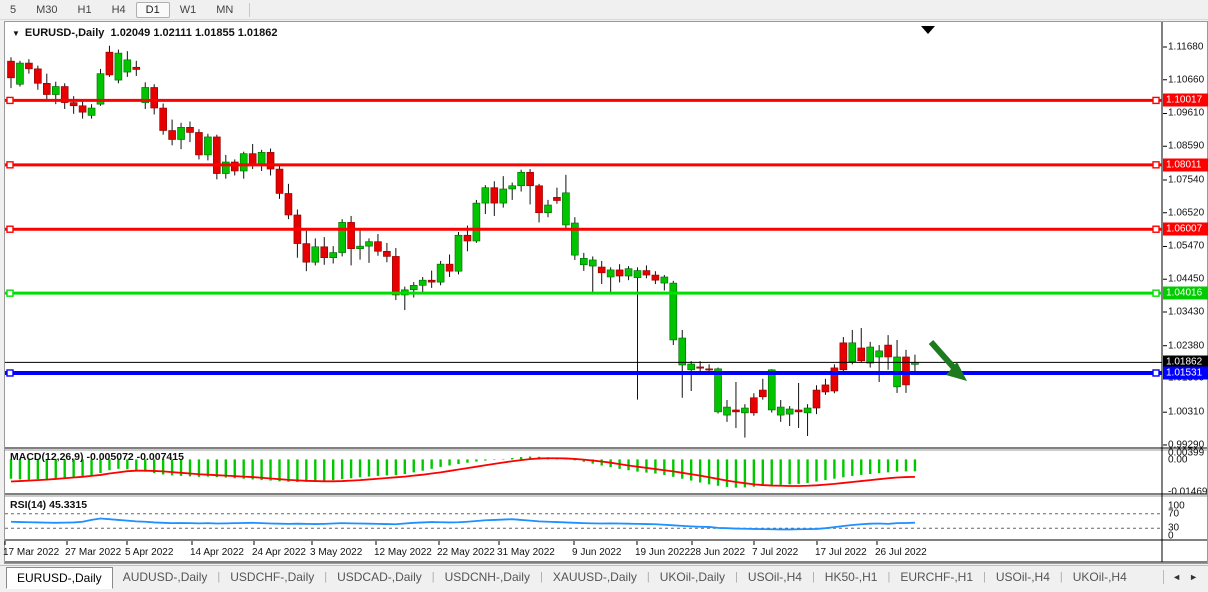 The width and height of the screenshot is (1208, 592). What do you see at coordinates (1186, 246) in the screenshot?
I see `price-axis-label: 1.05470` at bounding box center [1186, 246].